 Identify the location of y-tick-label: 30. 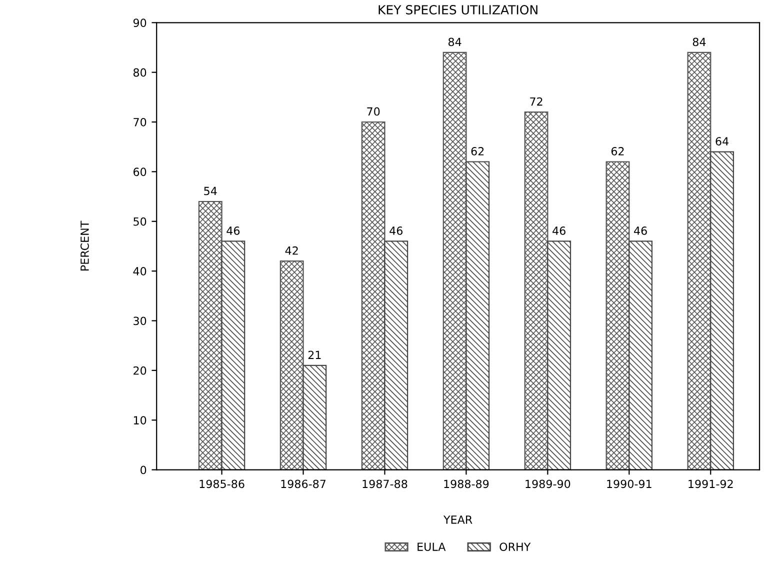
(140, 321).